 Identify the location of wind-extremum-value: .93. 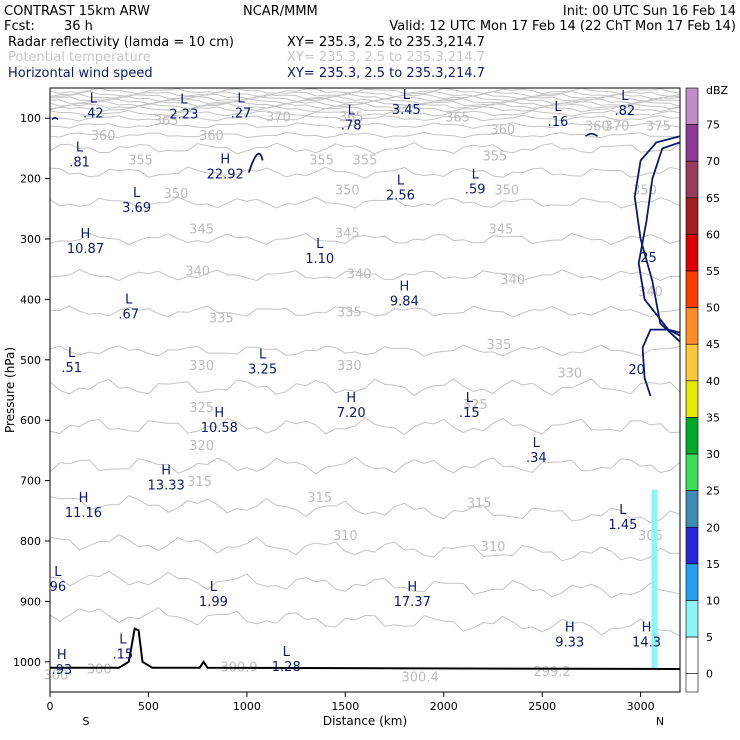
(61, 670).